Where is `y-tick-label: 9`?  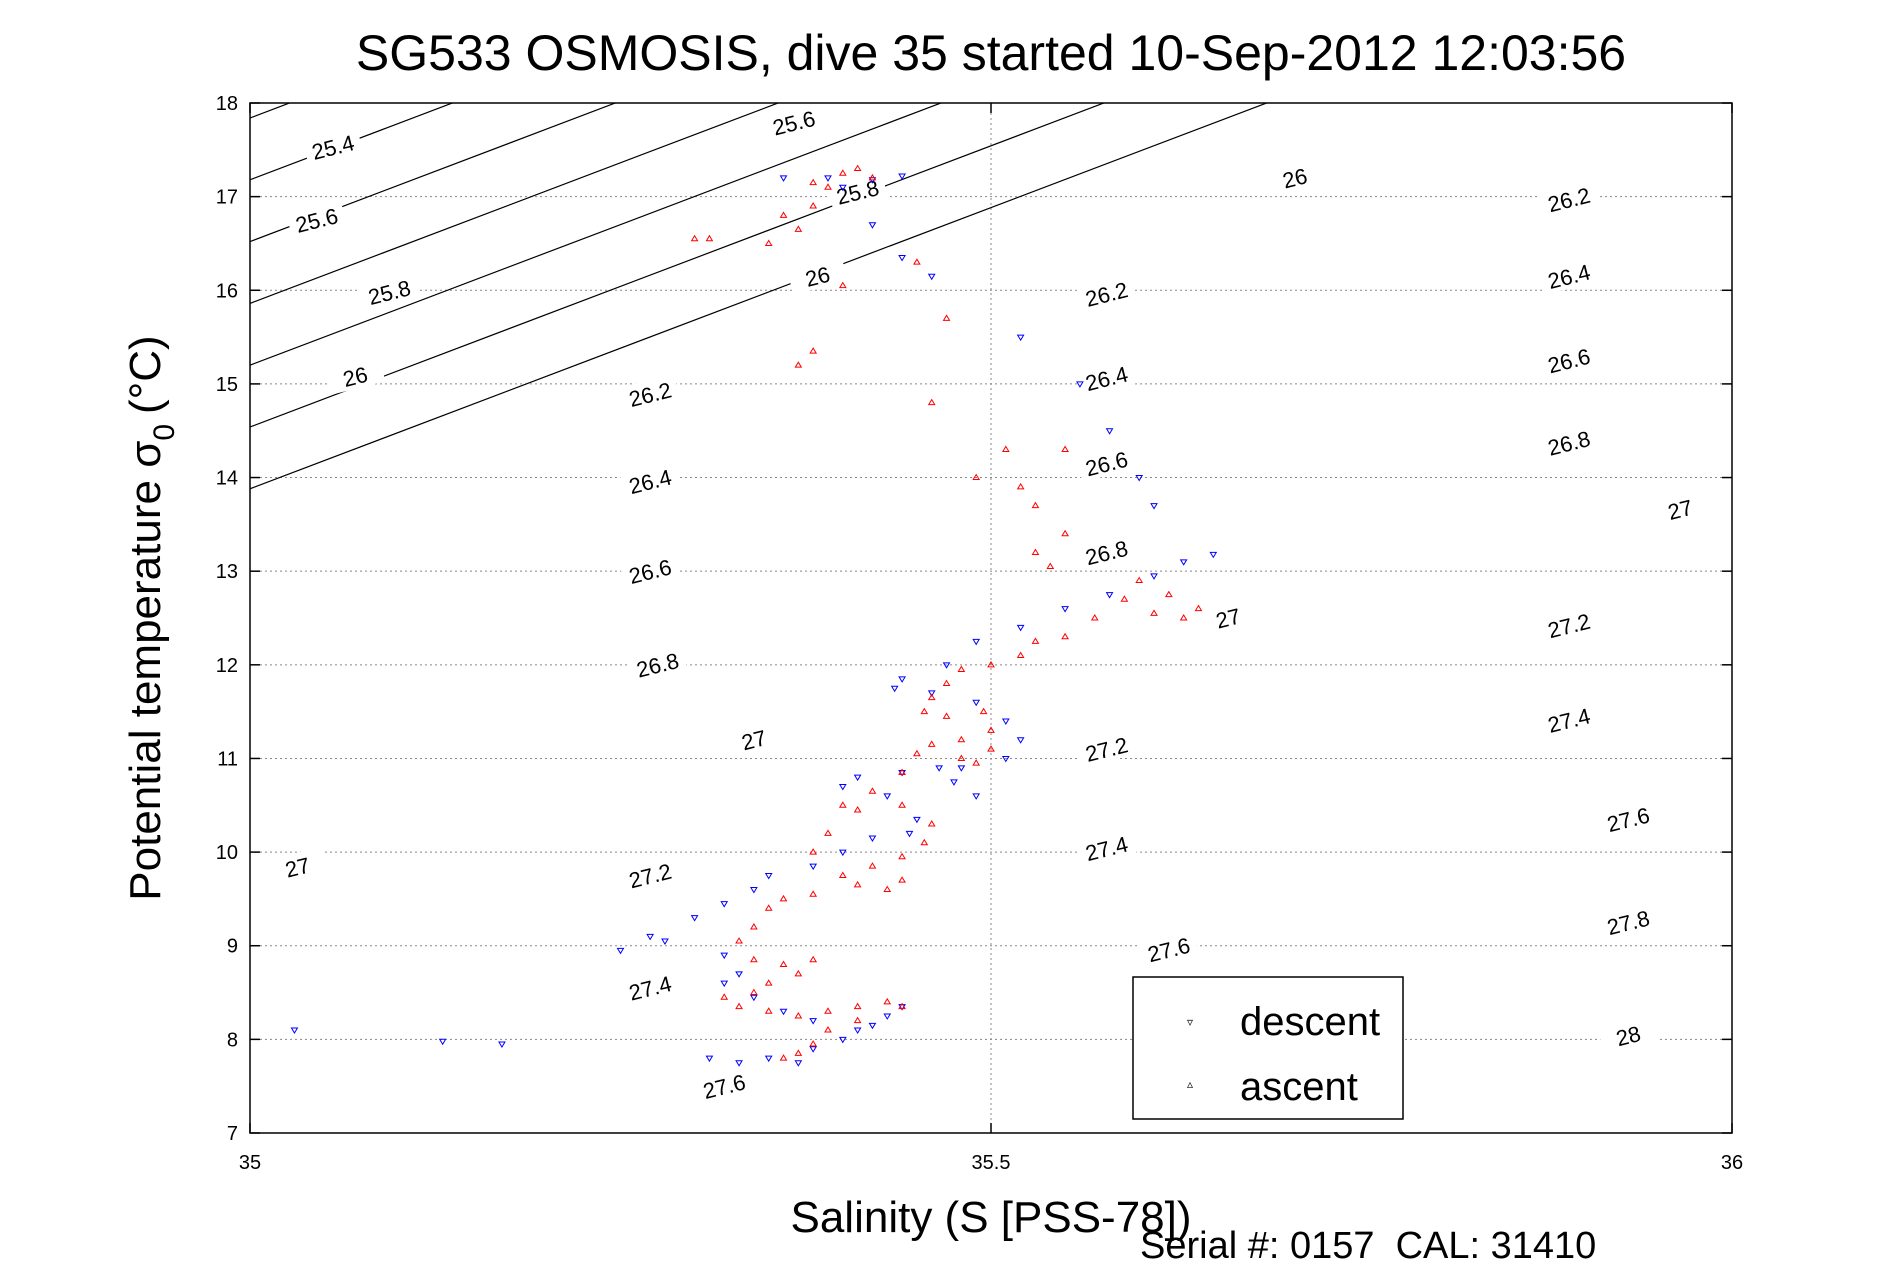
y-tick-label: 9 is located at coordinates (232, 947).